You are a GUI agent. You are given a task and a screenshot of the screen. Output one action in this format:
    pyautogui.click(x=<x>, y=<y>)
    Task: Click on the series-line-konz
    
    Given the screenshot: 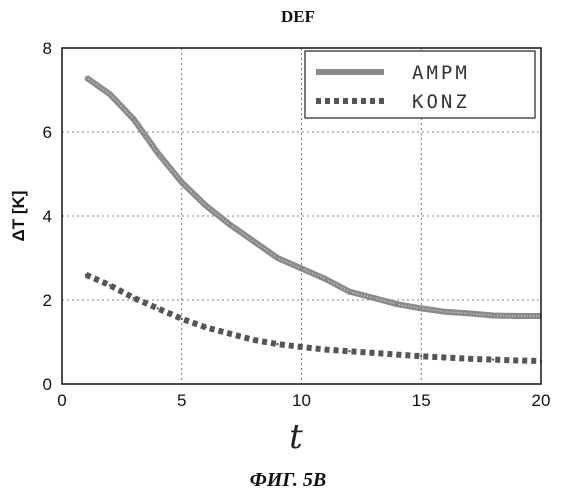 What is the action you would take?
    pyautogui.click(x=313, y=318)
    